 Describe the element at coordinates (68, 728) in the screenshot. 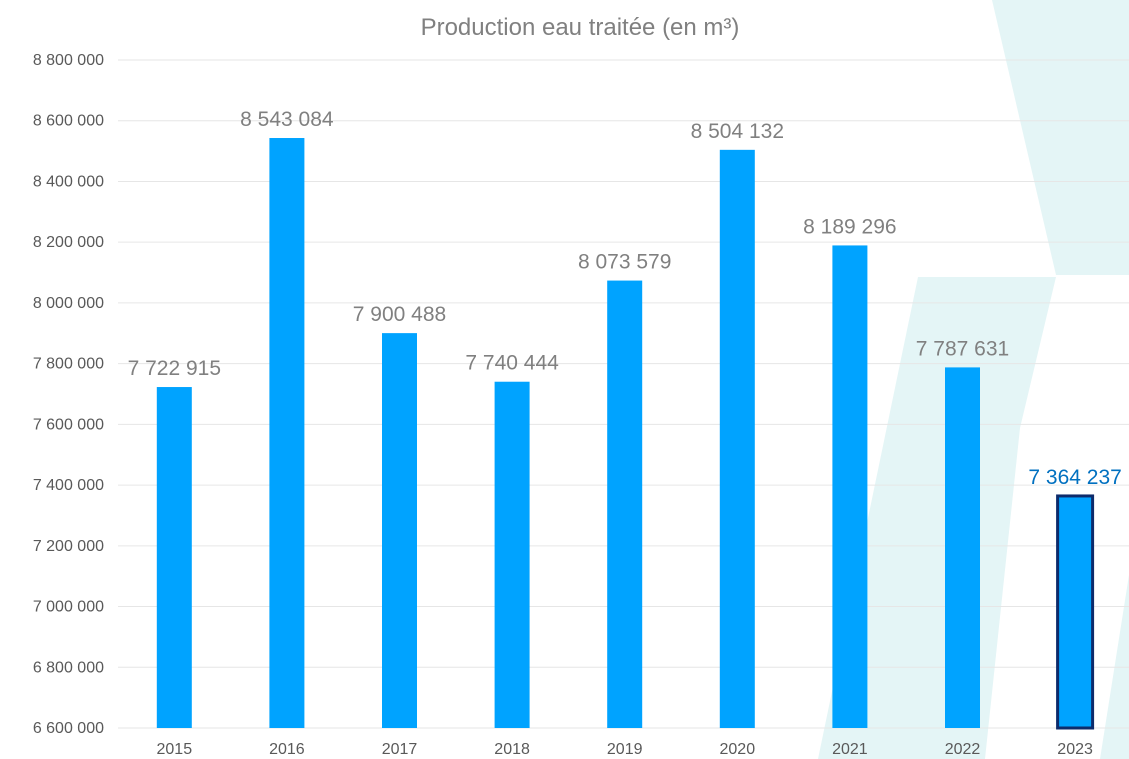

I see `y-tick-label: 6 600 000` at that location.